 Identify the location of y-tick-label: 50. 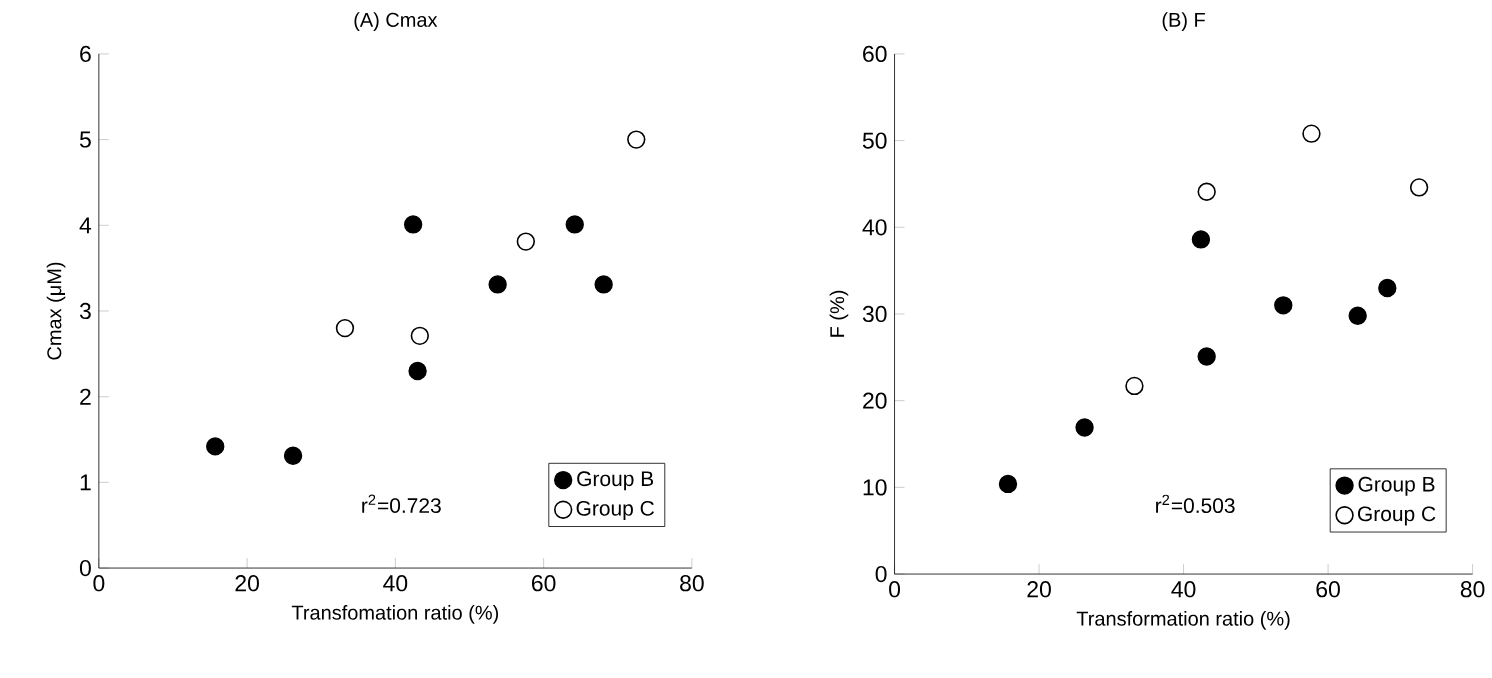
(874, 140).